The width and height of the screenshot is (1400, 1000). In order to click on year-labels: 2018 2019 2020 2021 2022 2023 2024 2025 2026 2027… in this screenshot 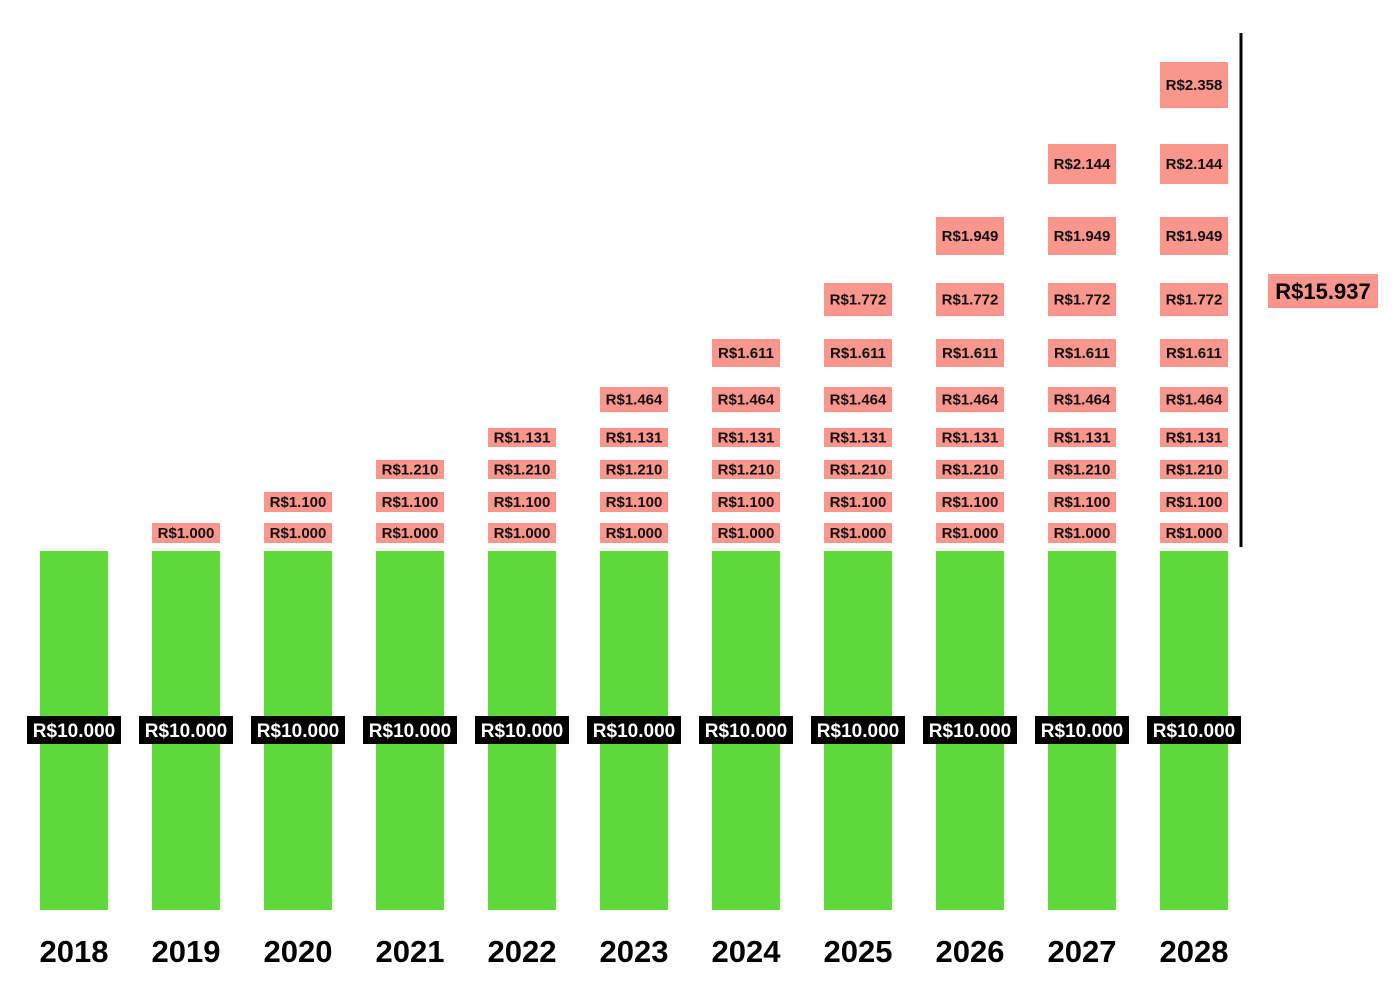, I will do `click(634, 951)`.